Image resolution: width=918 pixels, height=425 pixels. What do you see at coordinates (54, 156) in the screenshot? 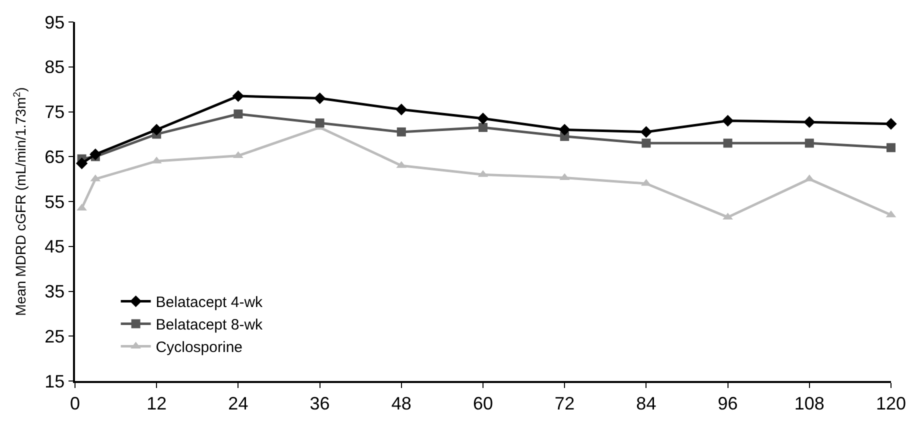
I see `y-tick-label: 65` at bounding box center [54, 156].